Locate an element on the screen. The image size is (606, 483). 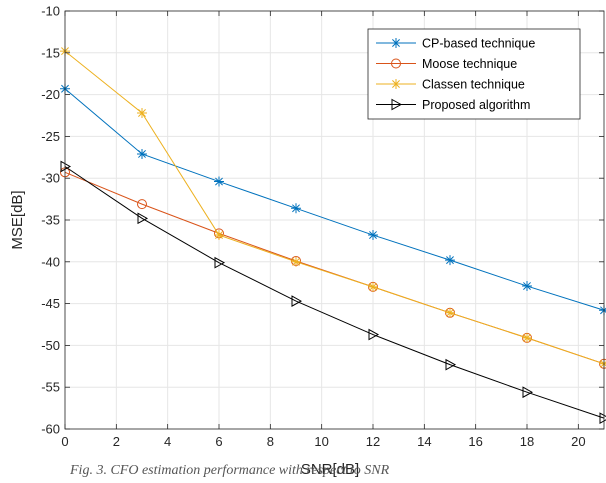
x-tick-label: 4 is located at coordinates (167, 441).